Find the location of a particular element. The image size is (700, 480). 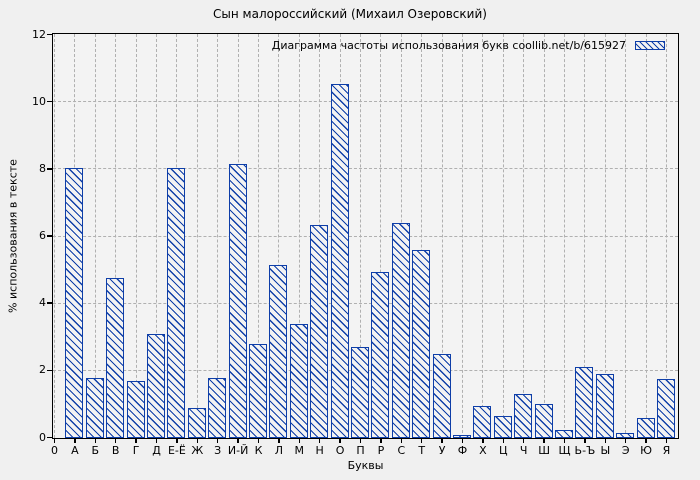

y-tick-label: 6 is located at coordinates (42, 235).